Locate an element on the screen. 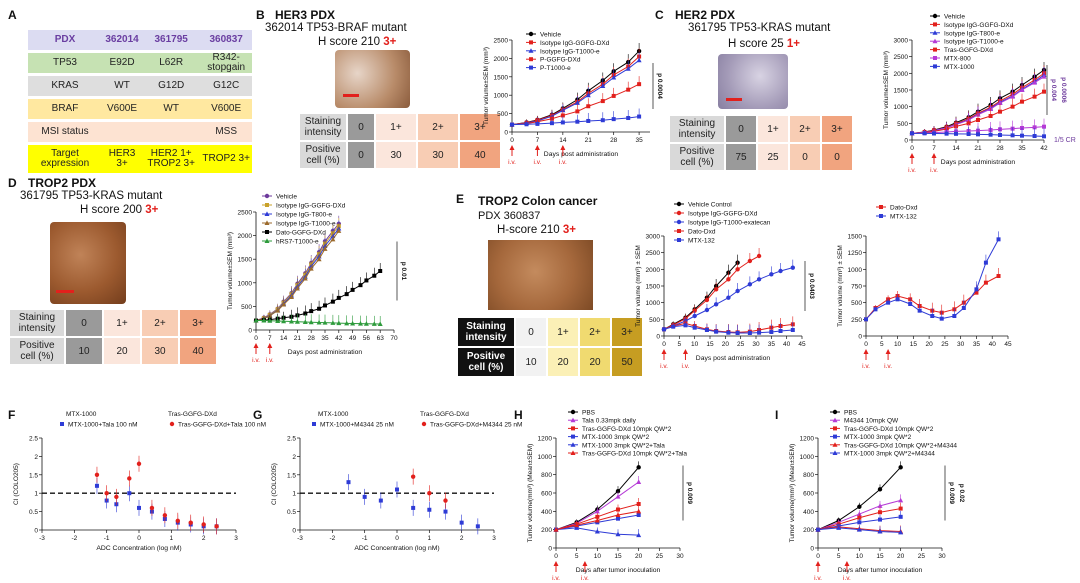 The height and width of the screenshot is (583, 1080). chart-b-y-label: Tumor volume±SEM (mm³) is located at coordinates (486, 86).